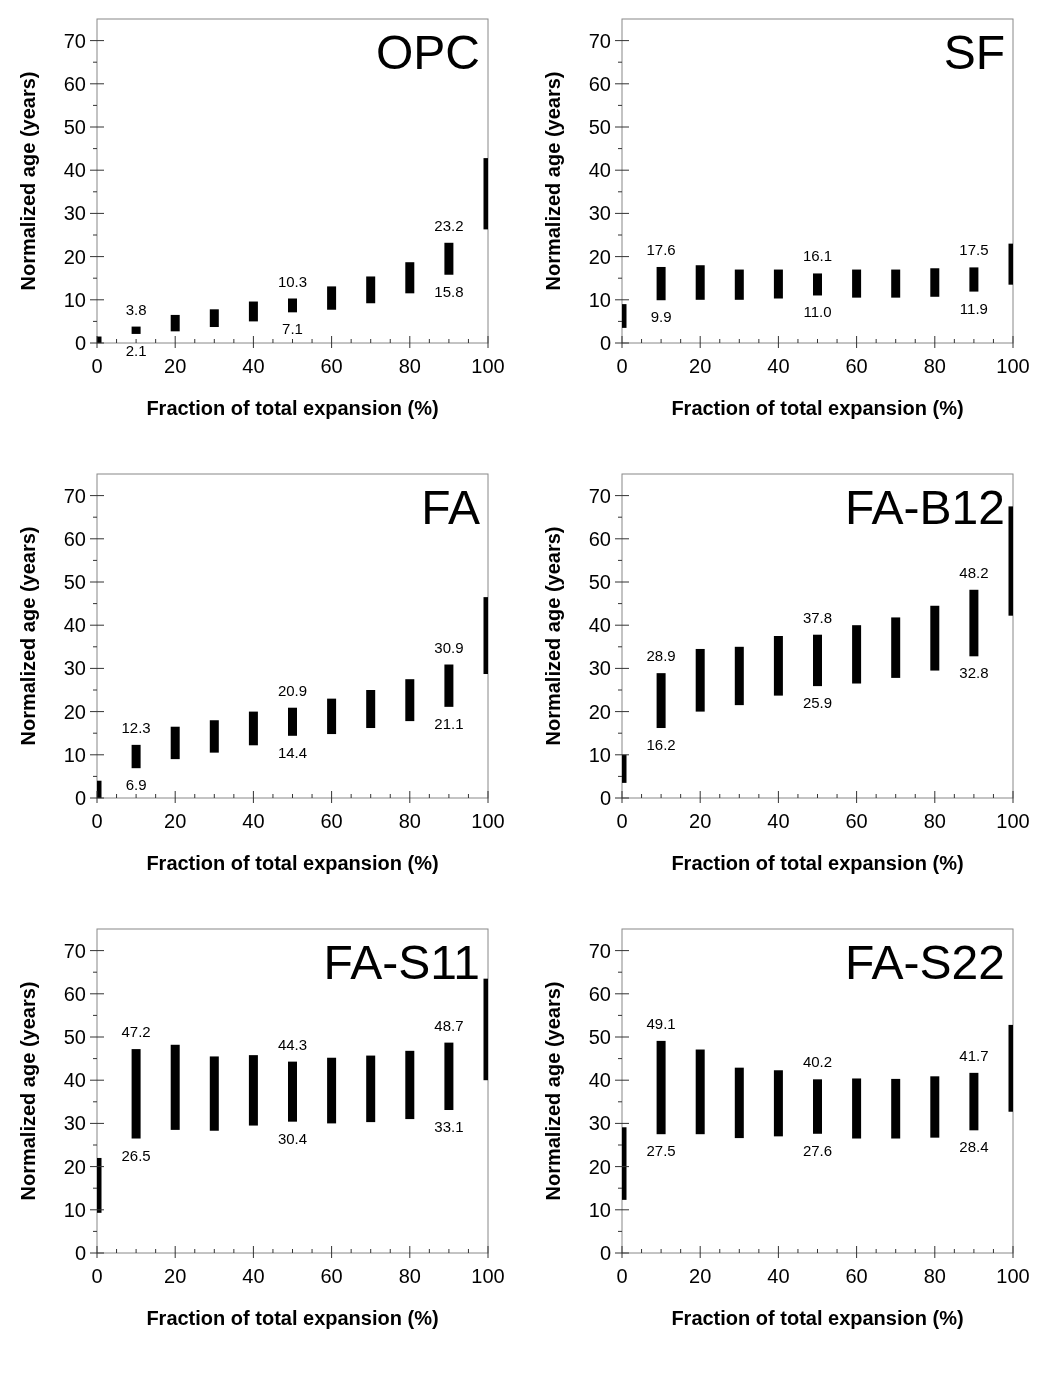  What do you see at coordinates (661, 317) in the screenshot?
I see `annotation: 9.9` at bounding box center [661, 317].